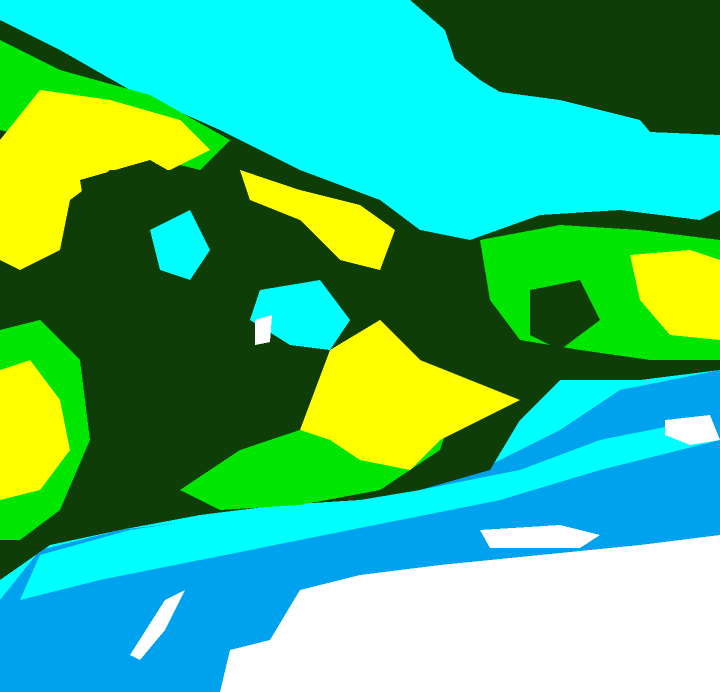  Describe the element at coordinates (317, 220) in the screenshot. I see `yellow-region-north-central` at that location.